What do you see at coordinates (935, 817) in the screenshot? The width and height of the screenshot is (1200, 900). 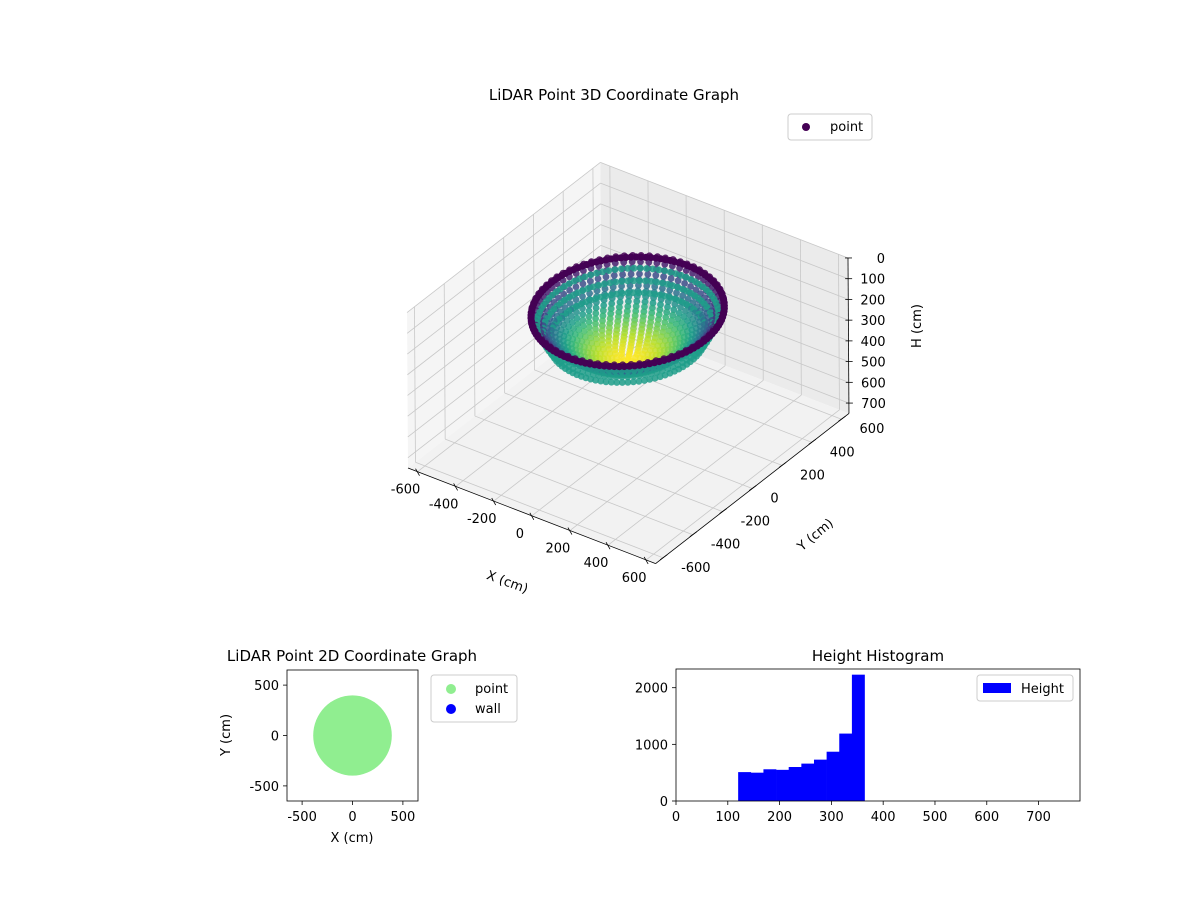 I see `x-tick-label: 500` at bounding box center [935, 817].